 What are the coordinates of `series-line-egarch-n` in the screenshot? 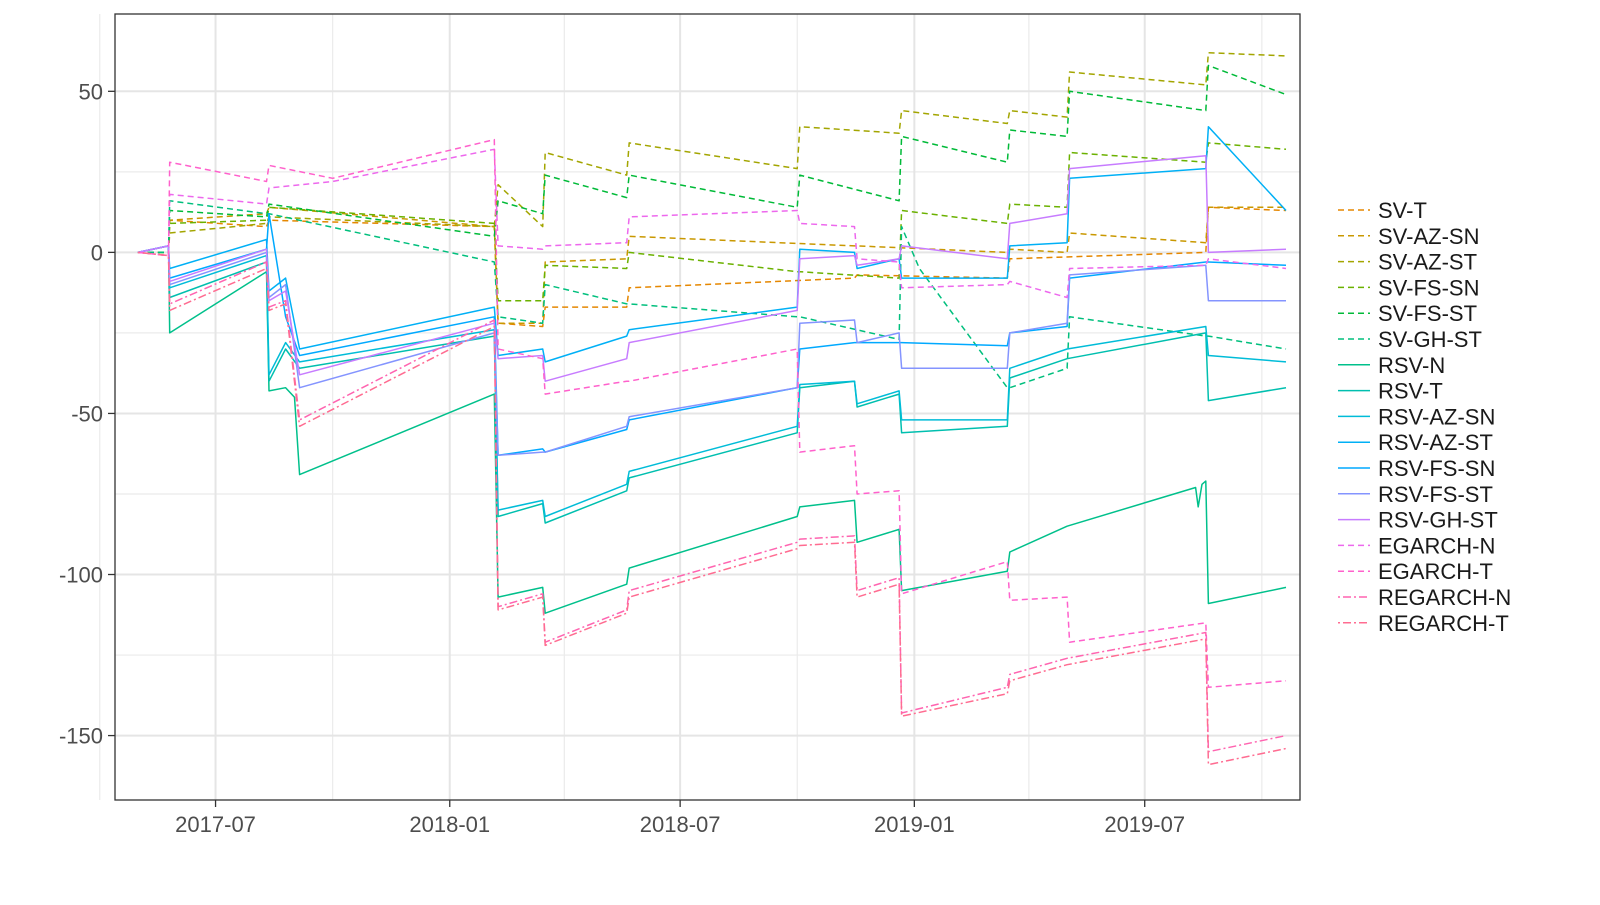 It's located at (712, 223).